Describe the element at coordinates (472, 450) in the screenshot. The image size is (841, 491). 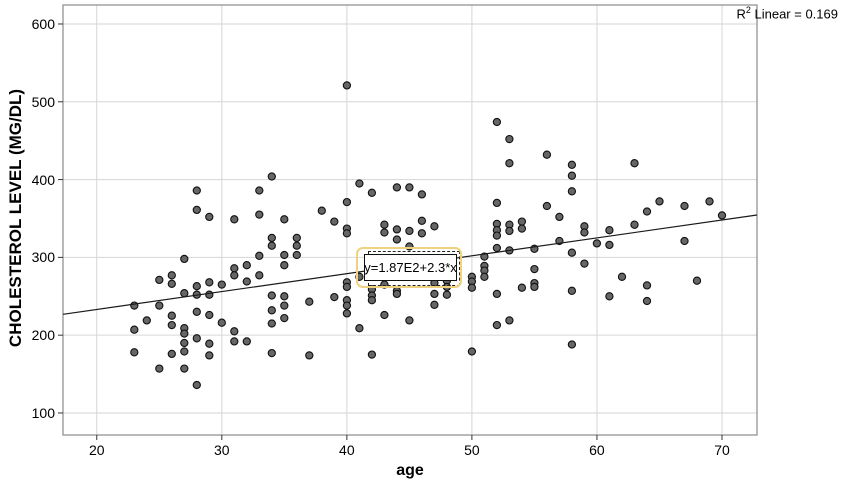
I see `x-tick-label: 50` at that location.